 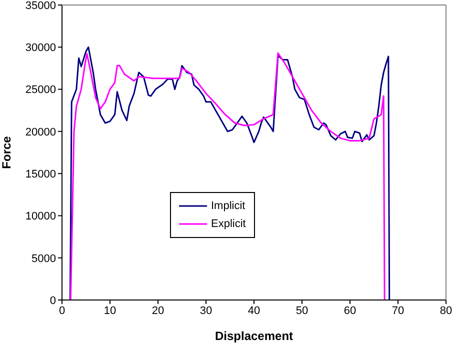 What do you see at coordinates (7, 152) in the screenshot?
I see `y-axis-title: Force` at bounding box center [7, 152].